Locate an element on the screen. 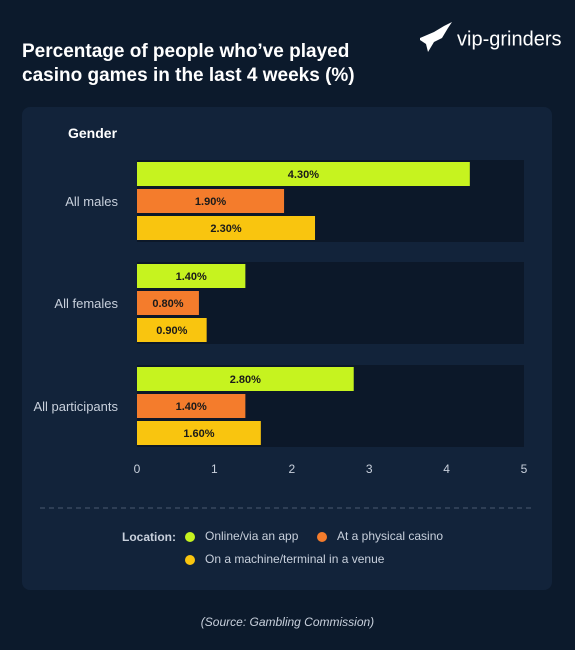 This screenshot has height=650, width=575. legend-label: On a machine/terminal in a venue is located at coordinates (295, 559).